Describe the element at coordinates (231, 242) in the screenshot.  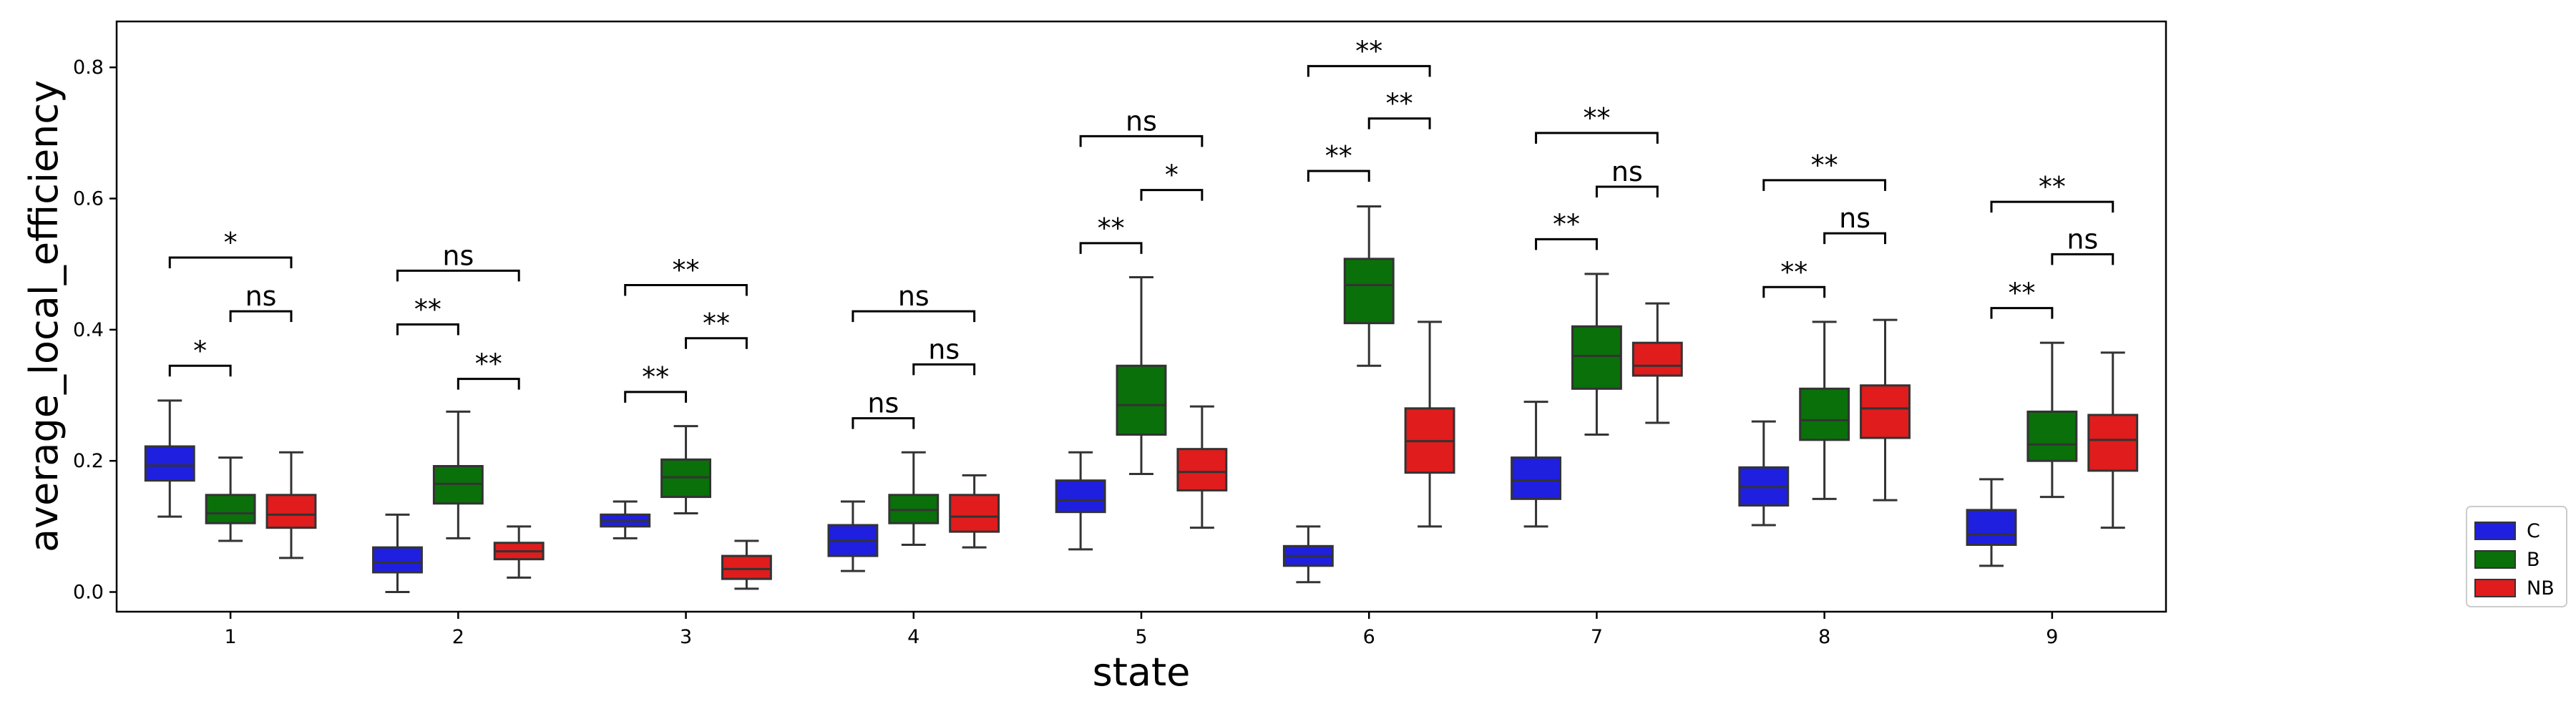
I see `significance-label: *` at that location.